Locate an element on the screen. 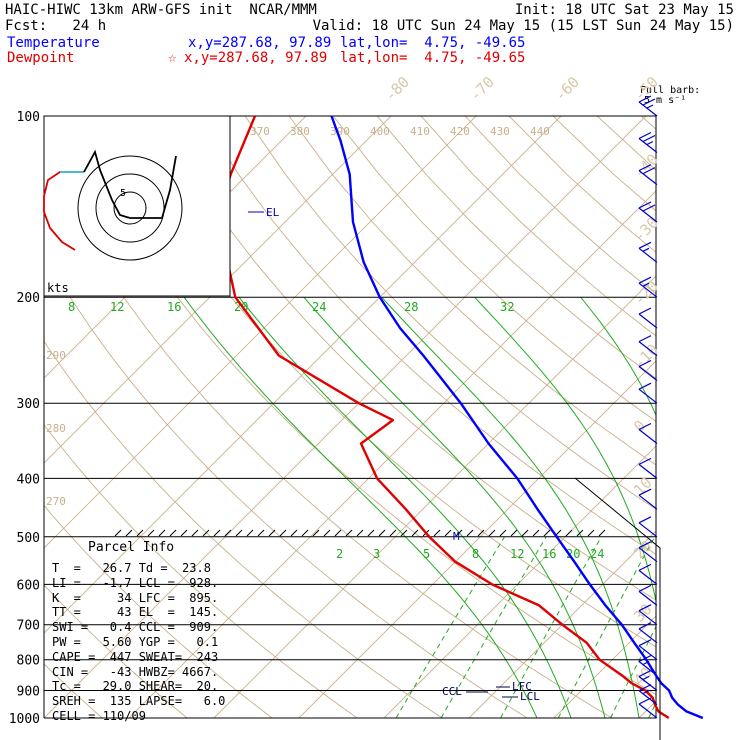 The width and height of the screenshot is (740, 740). temperature-xy: x,y=287.68, 97.89 is located at coordinates (260, 43).